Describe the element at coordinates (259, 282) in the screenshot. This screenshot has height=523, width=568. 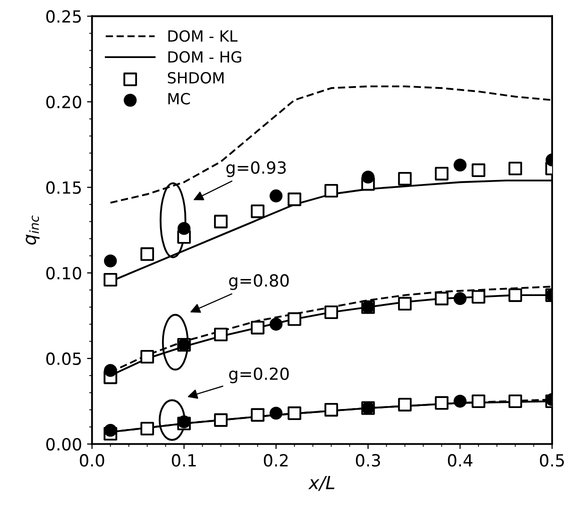
I see `annotation: g=0.80` at that location.